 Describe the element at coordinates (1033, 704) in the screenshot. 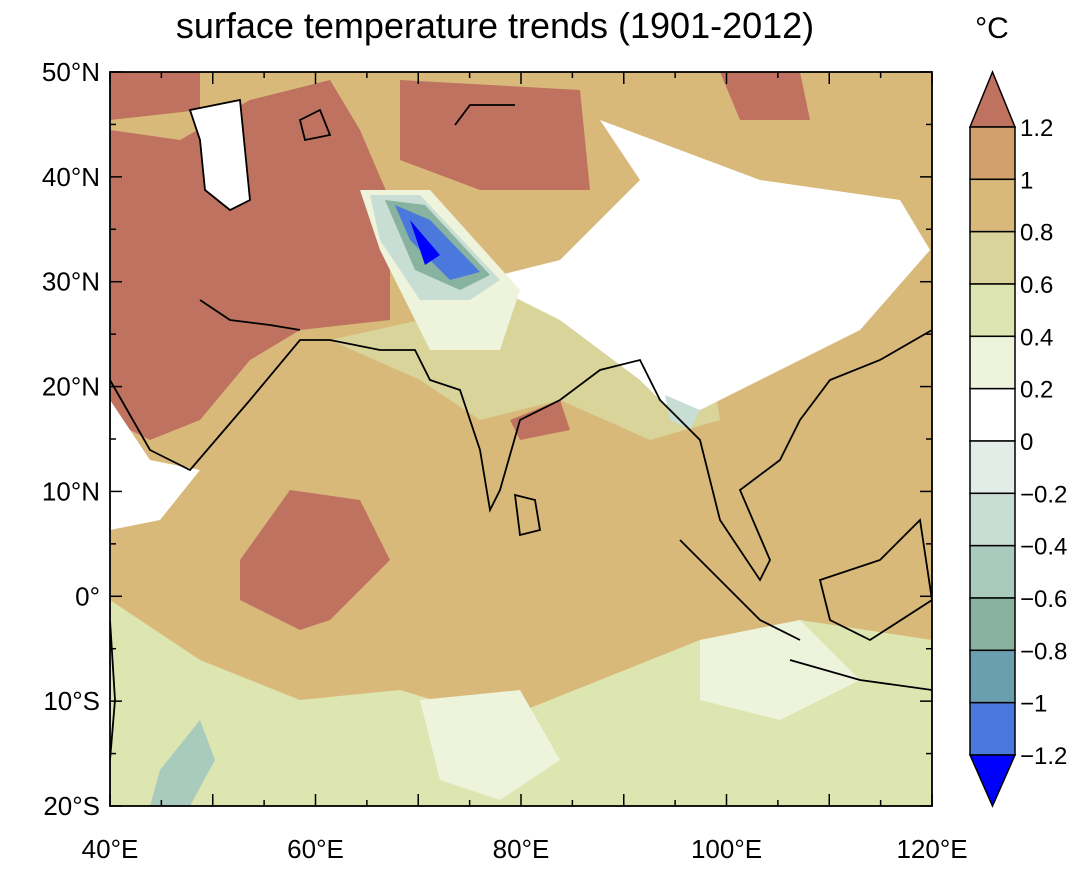

I see `colorbar-label: −1` at that location.